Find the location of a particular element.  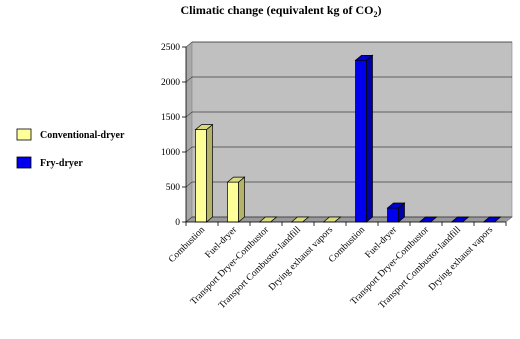

y-tick-label: 2500 is located at coordinates (170, 48).